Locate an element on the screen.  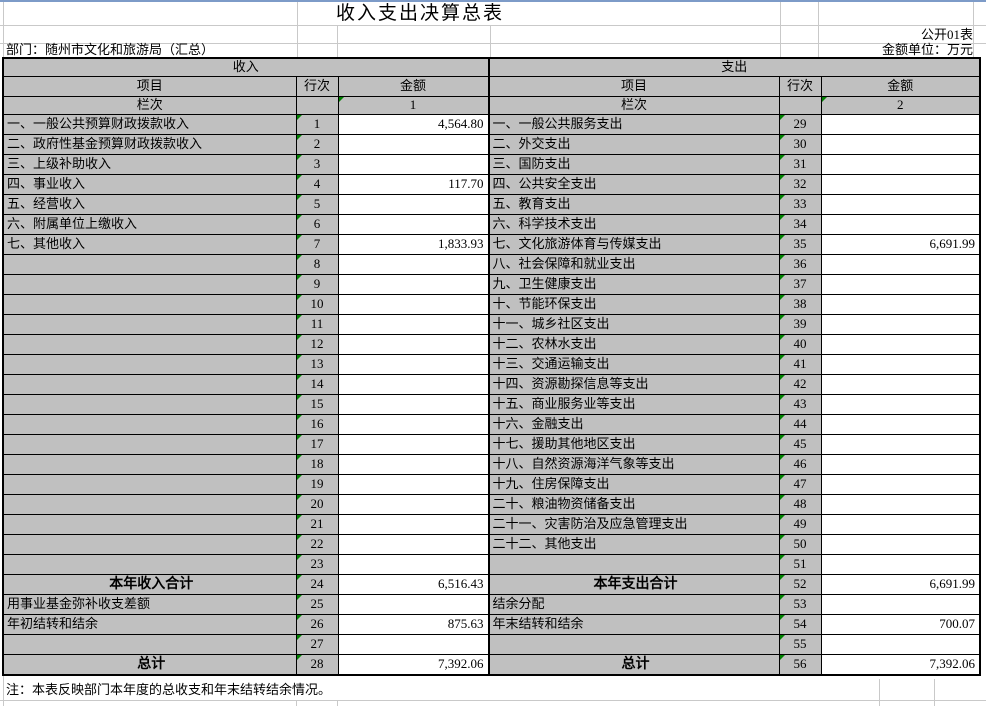
item-cell: 十三、交通运输支出 is located at coordinates (634, 364).